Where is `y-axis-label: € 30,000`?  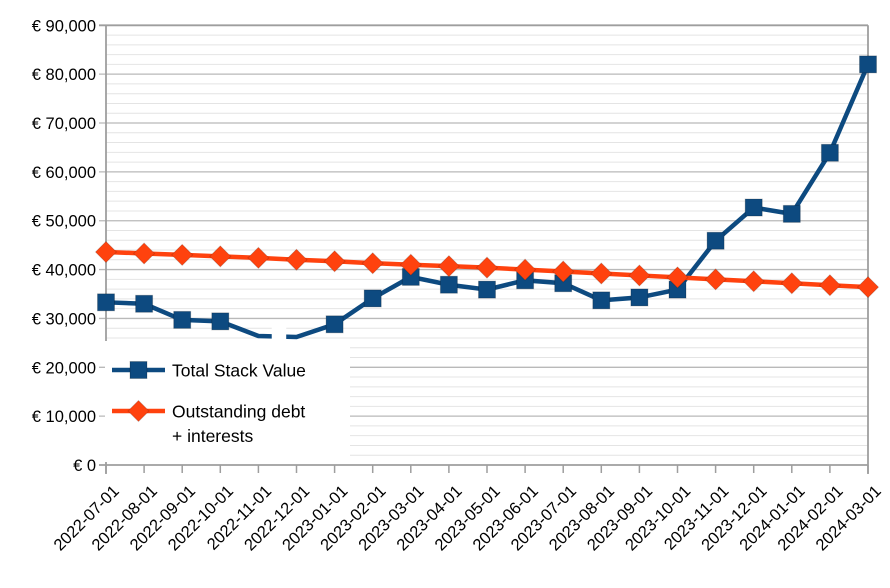 y-axis-label: € 30,000 is located at coordinates (64, 319).